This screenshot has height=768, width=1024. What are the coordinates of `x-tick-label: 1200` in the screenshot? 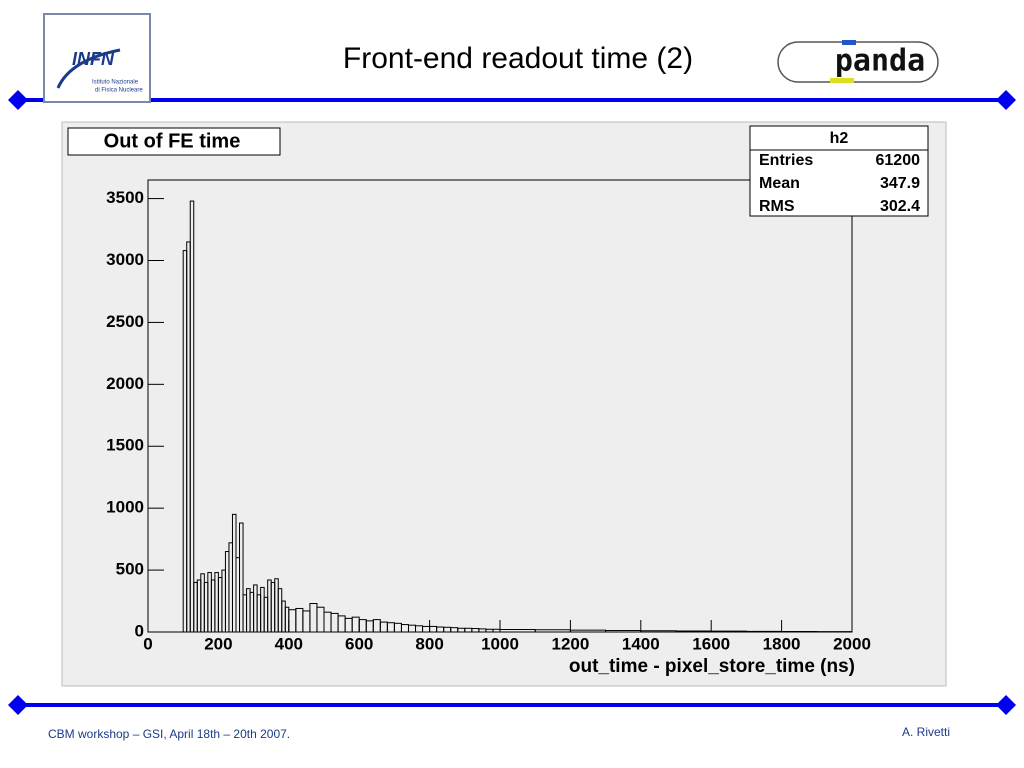 It's located at (570, 643).